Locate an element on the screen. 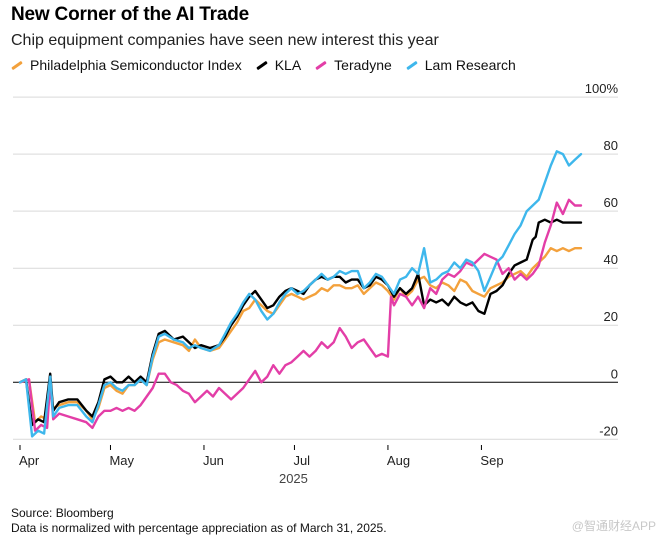  x-tick-label: May is located at coordinates (121, 460).